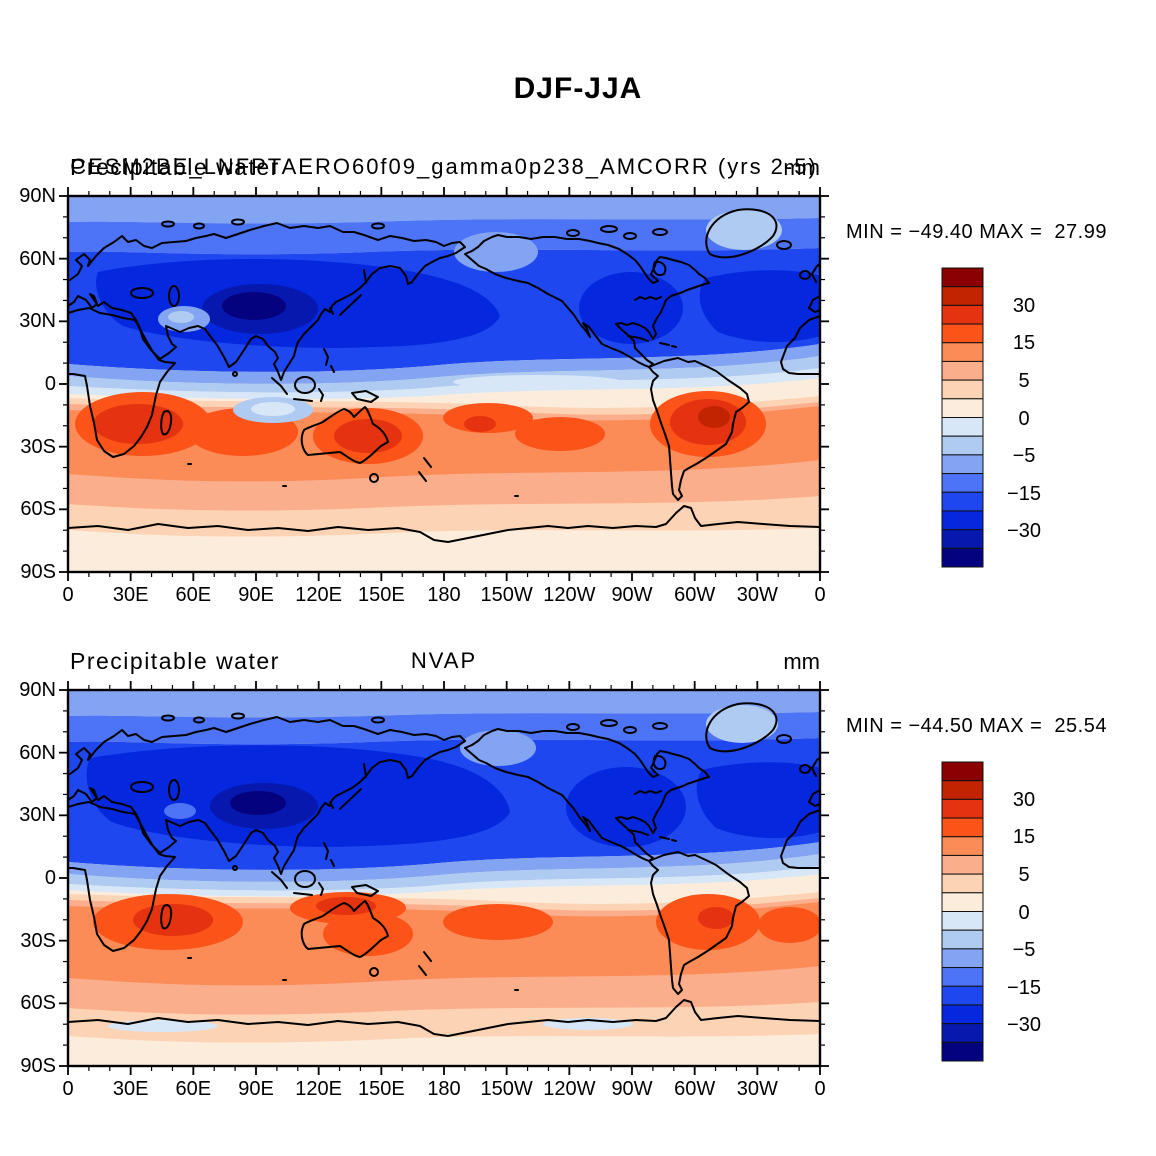  I want to click on colorbar-tick-label: 0, so click(1024, 418).